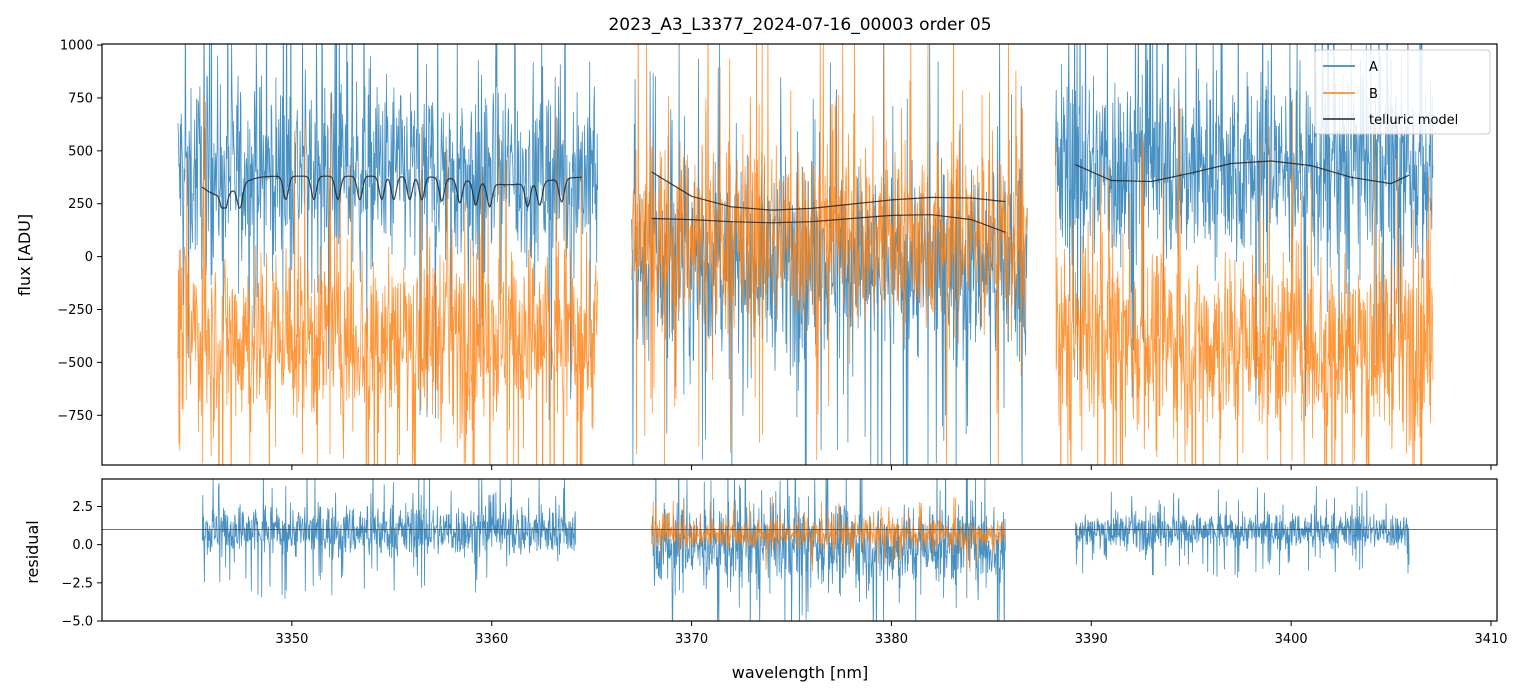  Describe the element at coordinates (1291, 639) in the screenshot. I see `bottom-xtick-label: 3400` at that location.